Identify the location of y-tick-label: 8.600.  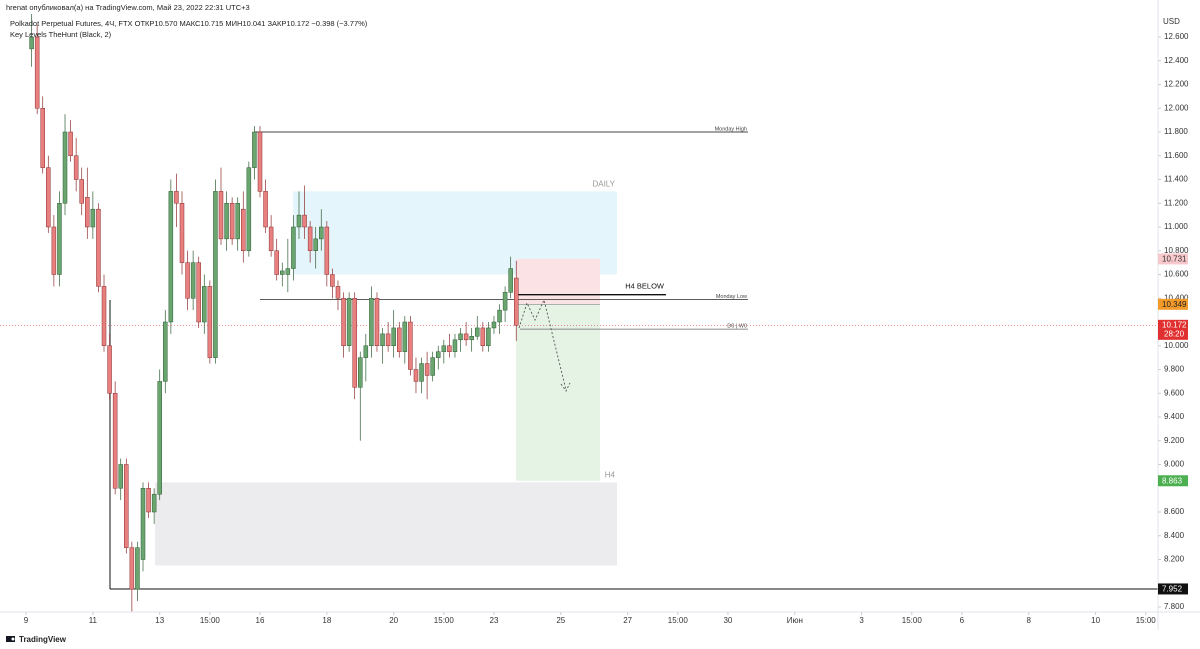
(1174, 511).